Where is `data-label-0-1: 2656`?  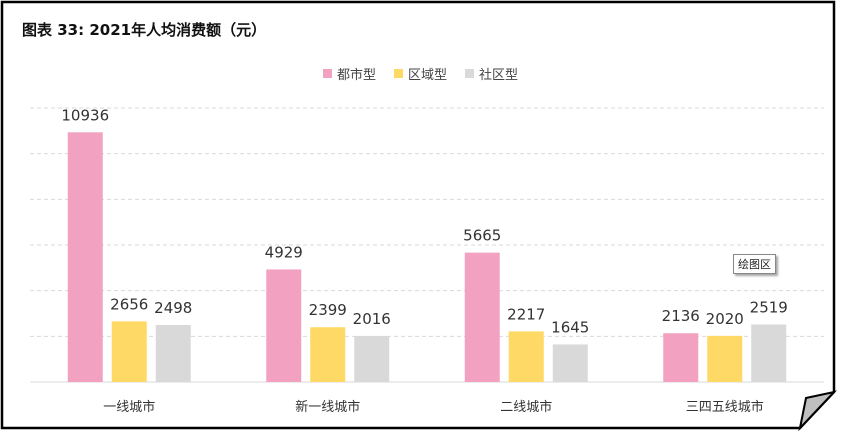 data-label-0-1: 2656 is located at coordinates (129, 304).